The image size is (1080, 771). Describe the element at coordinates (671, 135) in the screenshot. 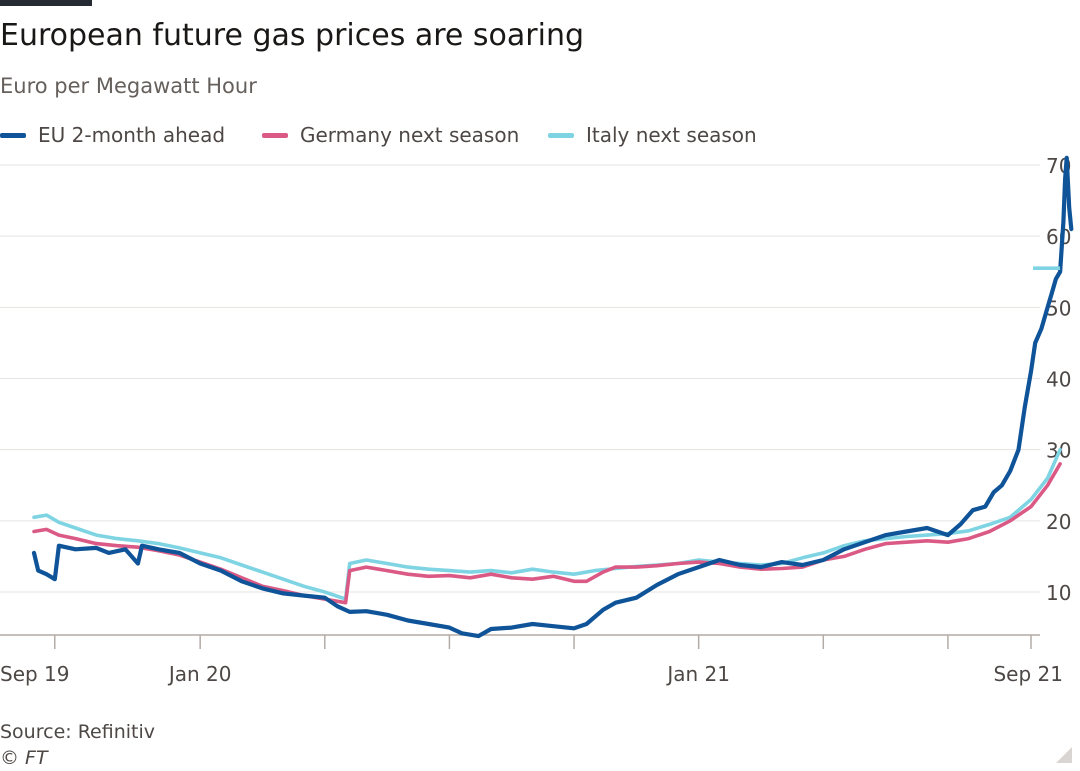

I see `legend-label-italy: Italy next season` at that location.